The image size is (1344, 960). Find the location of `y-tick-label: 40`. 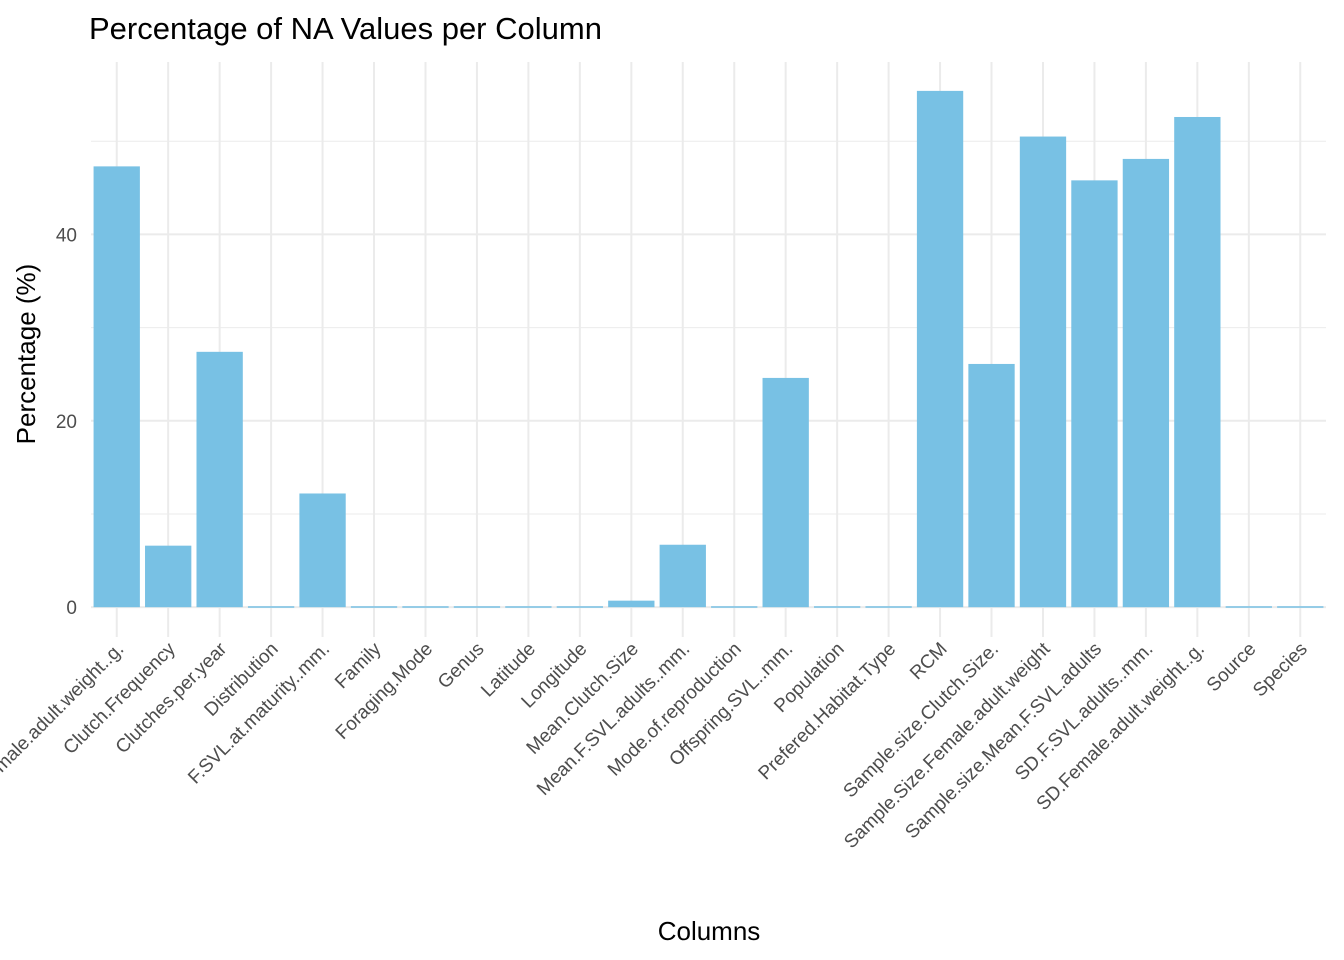

y-tick-label: 40 is located at coordinates (66, 235).